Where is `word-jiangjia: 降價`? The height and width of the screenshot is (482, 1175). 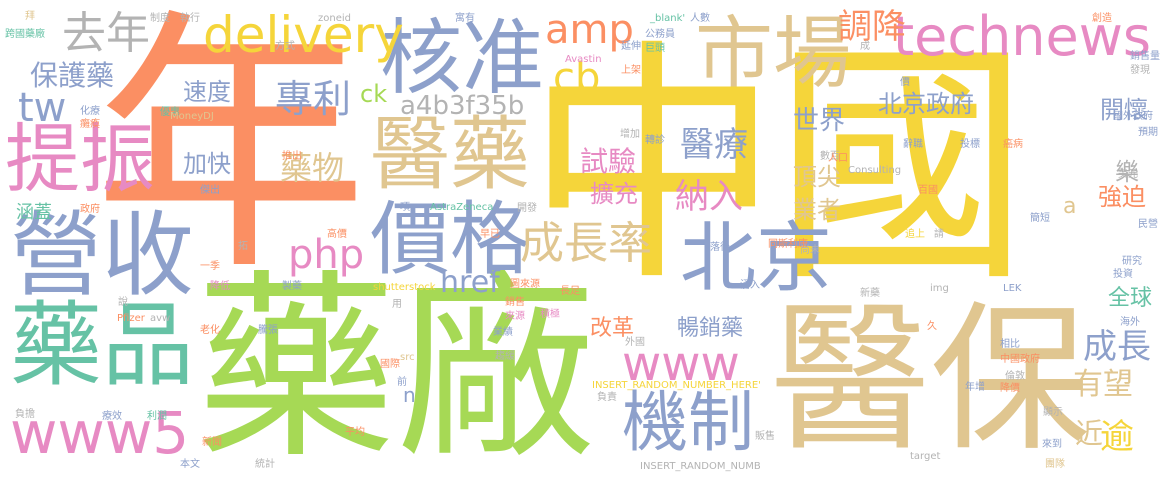 word-jiangjia: 降價 is located at coordinates (1010, 388).